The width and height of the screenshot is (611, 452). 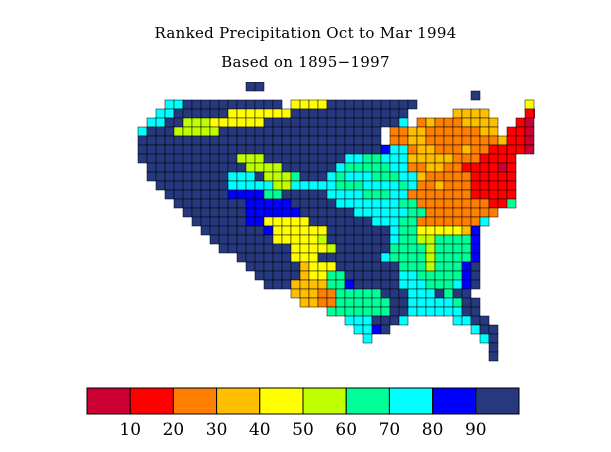 What do you see at coordinates (476, 430) in the screenshot?
I see `legend-tick-label: 90` at bounding box center [476, 430].